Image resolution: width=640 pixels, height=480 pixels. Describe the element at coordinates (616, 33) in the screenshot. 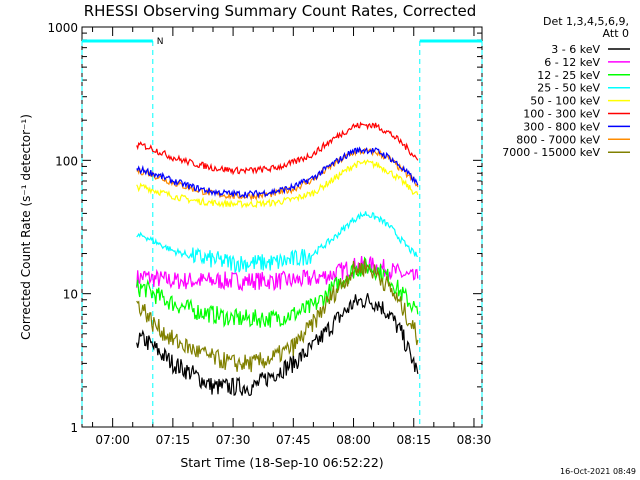

I see `legend-header-line-2: Att 0` at that location.